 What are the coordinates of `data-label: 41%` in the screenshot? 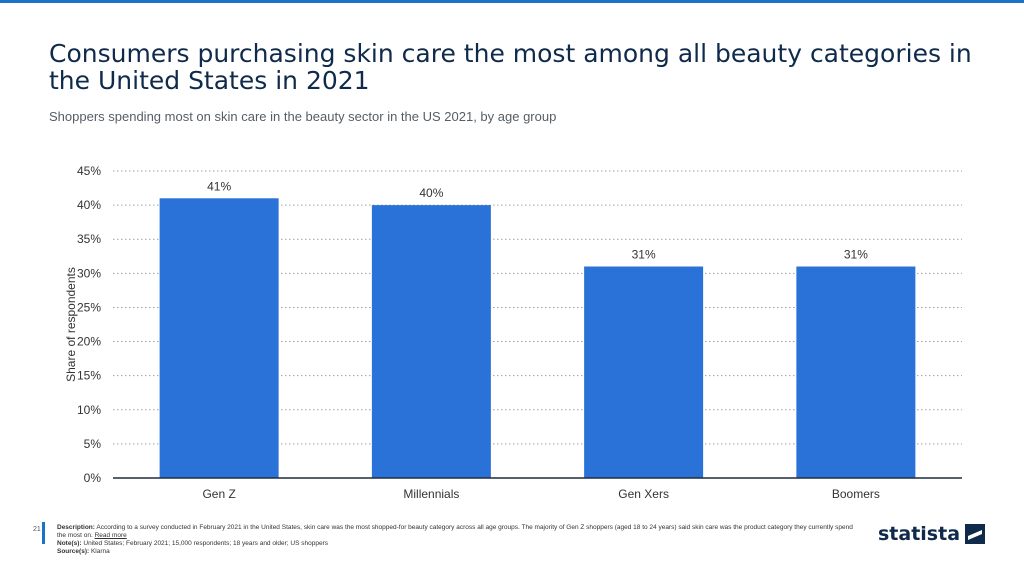 It's located at (219, 186).